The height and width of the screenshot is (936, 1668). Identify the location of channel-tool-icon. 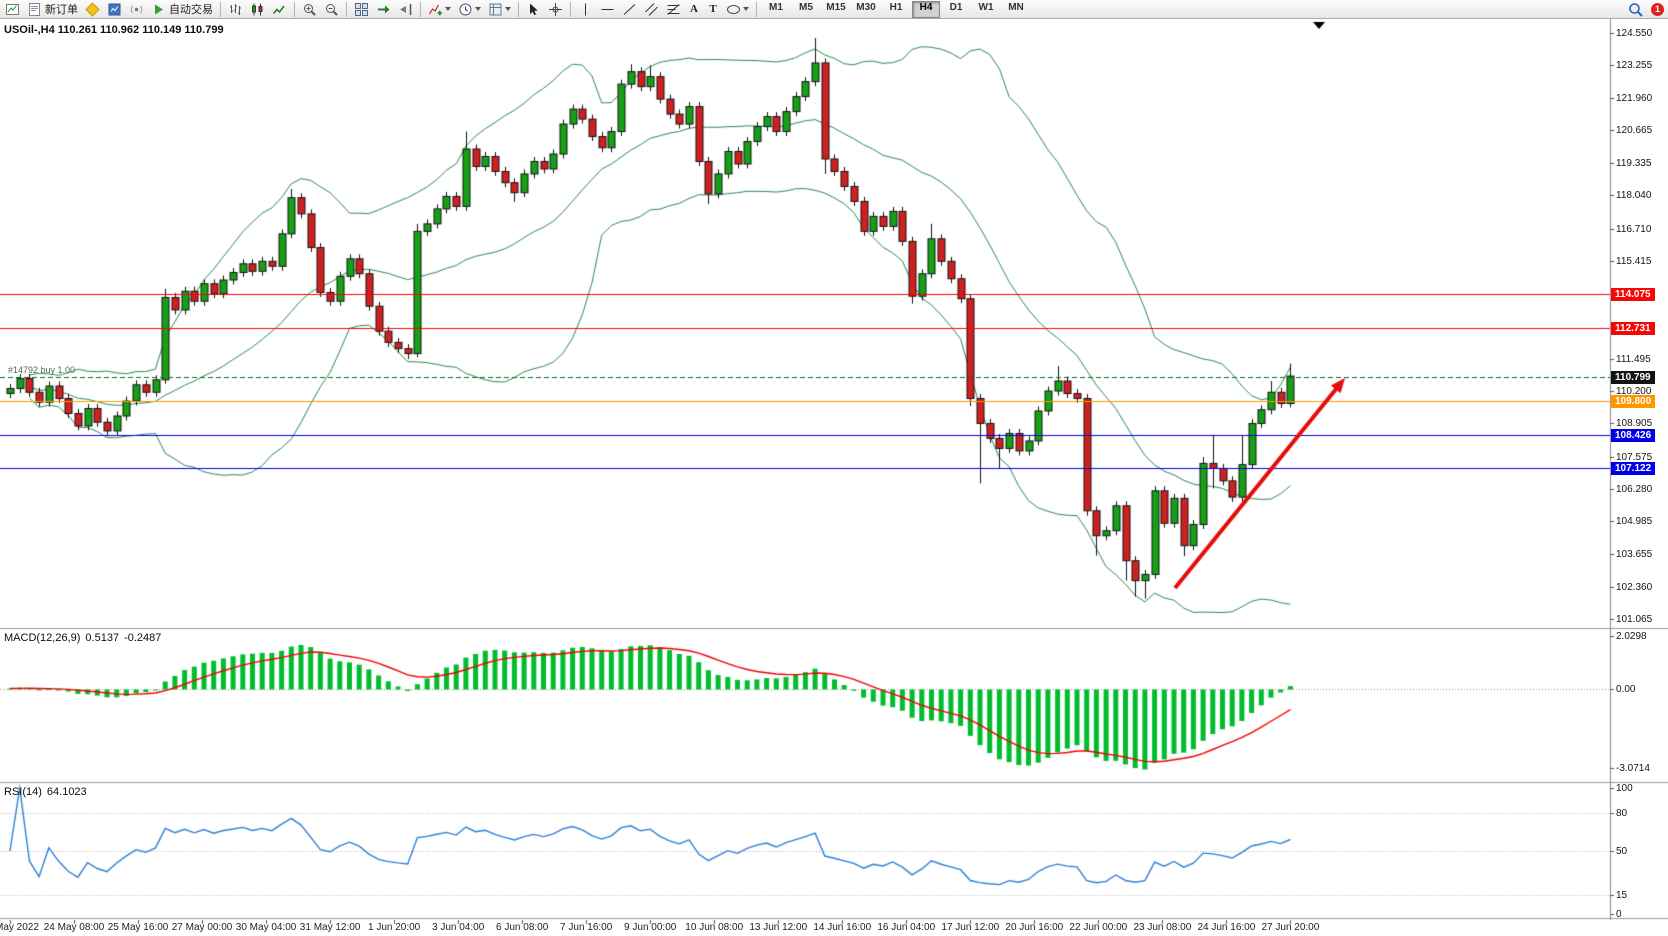
(651, 9).